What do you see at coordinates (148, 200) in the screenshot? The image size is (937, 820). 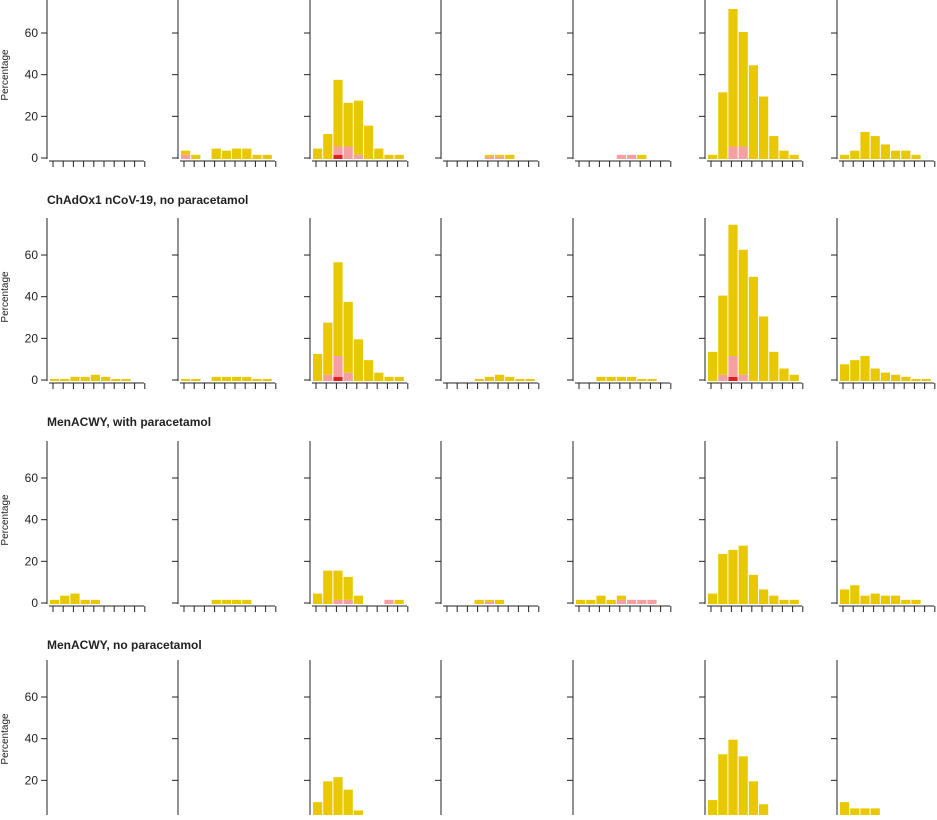 I see `row-title-chadox1-no-paracetamol: ChAdOx1 nCoV-19, no paracetamol` at bounding box center [148, 200].